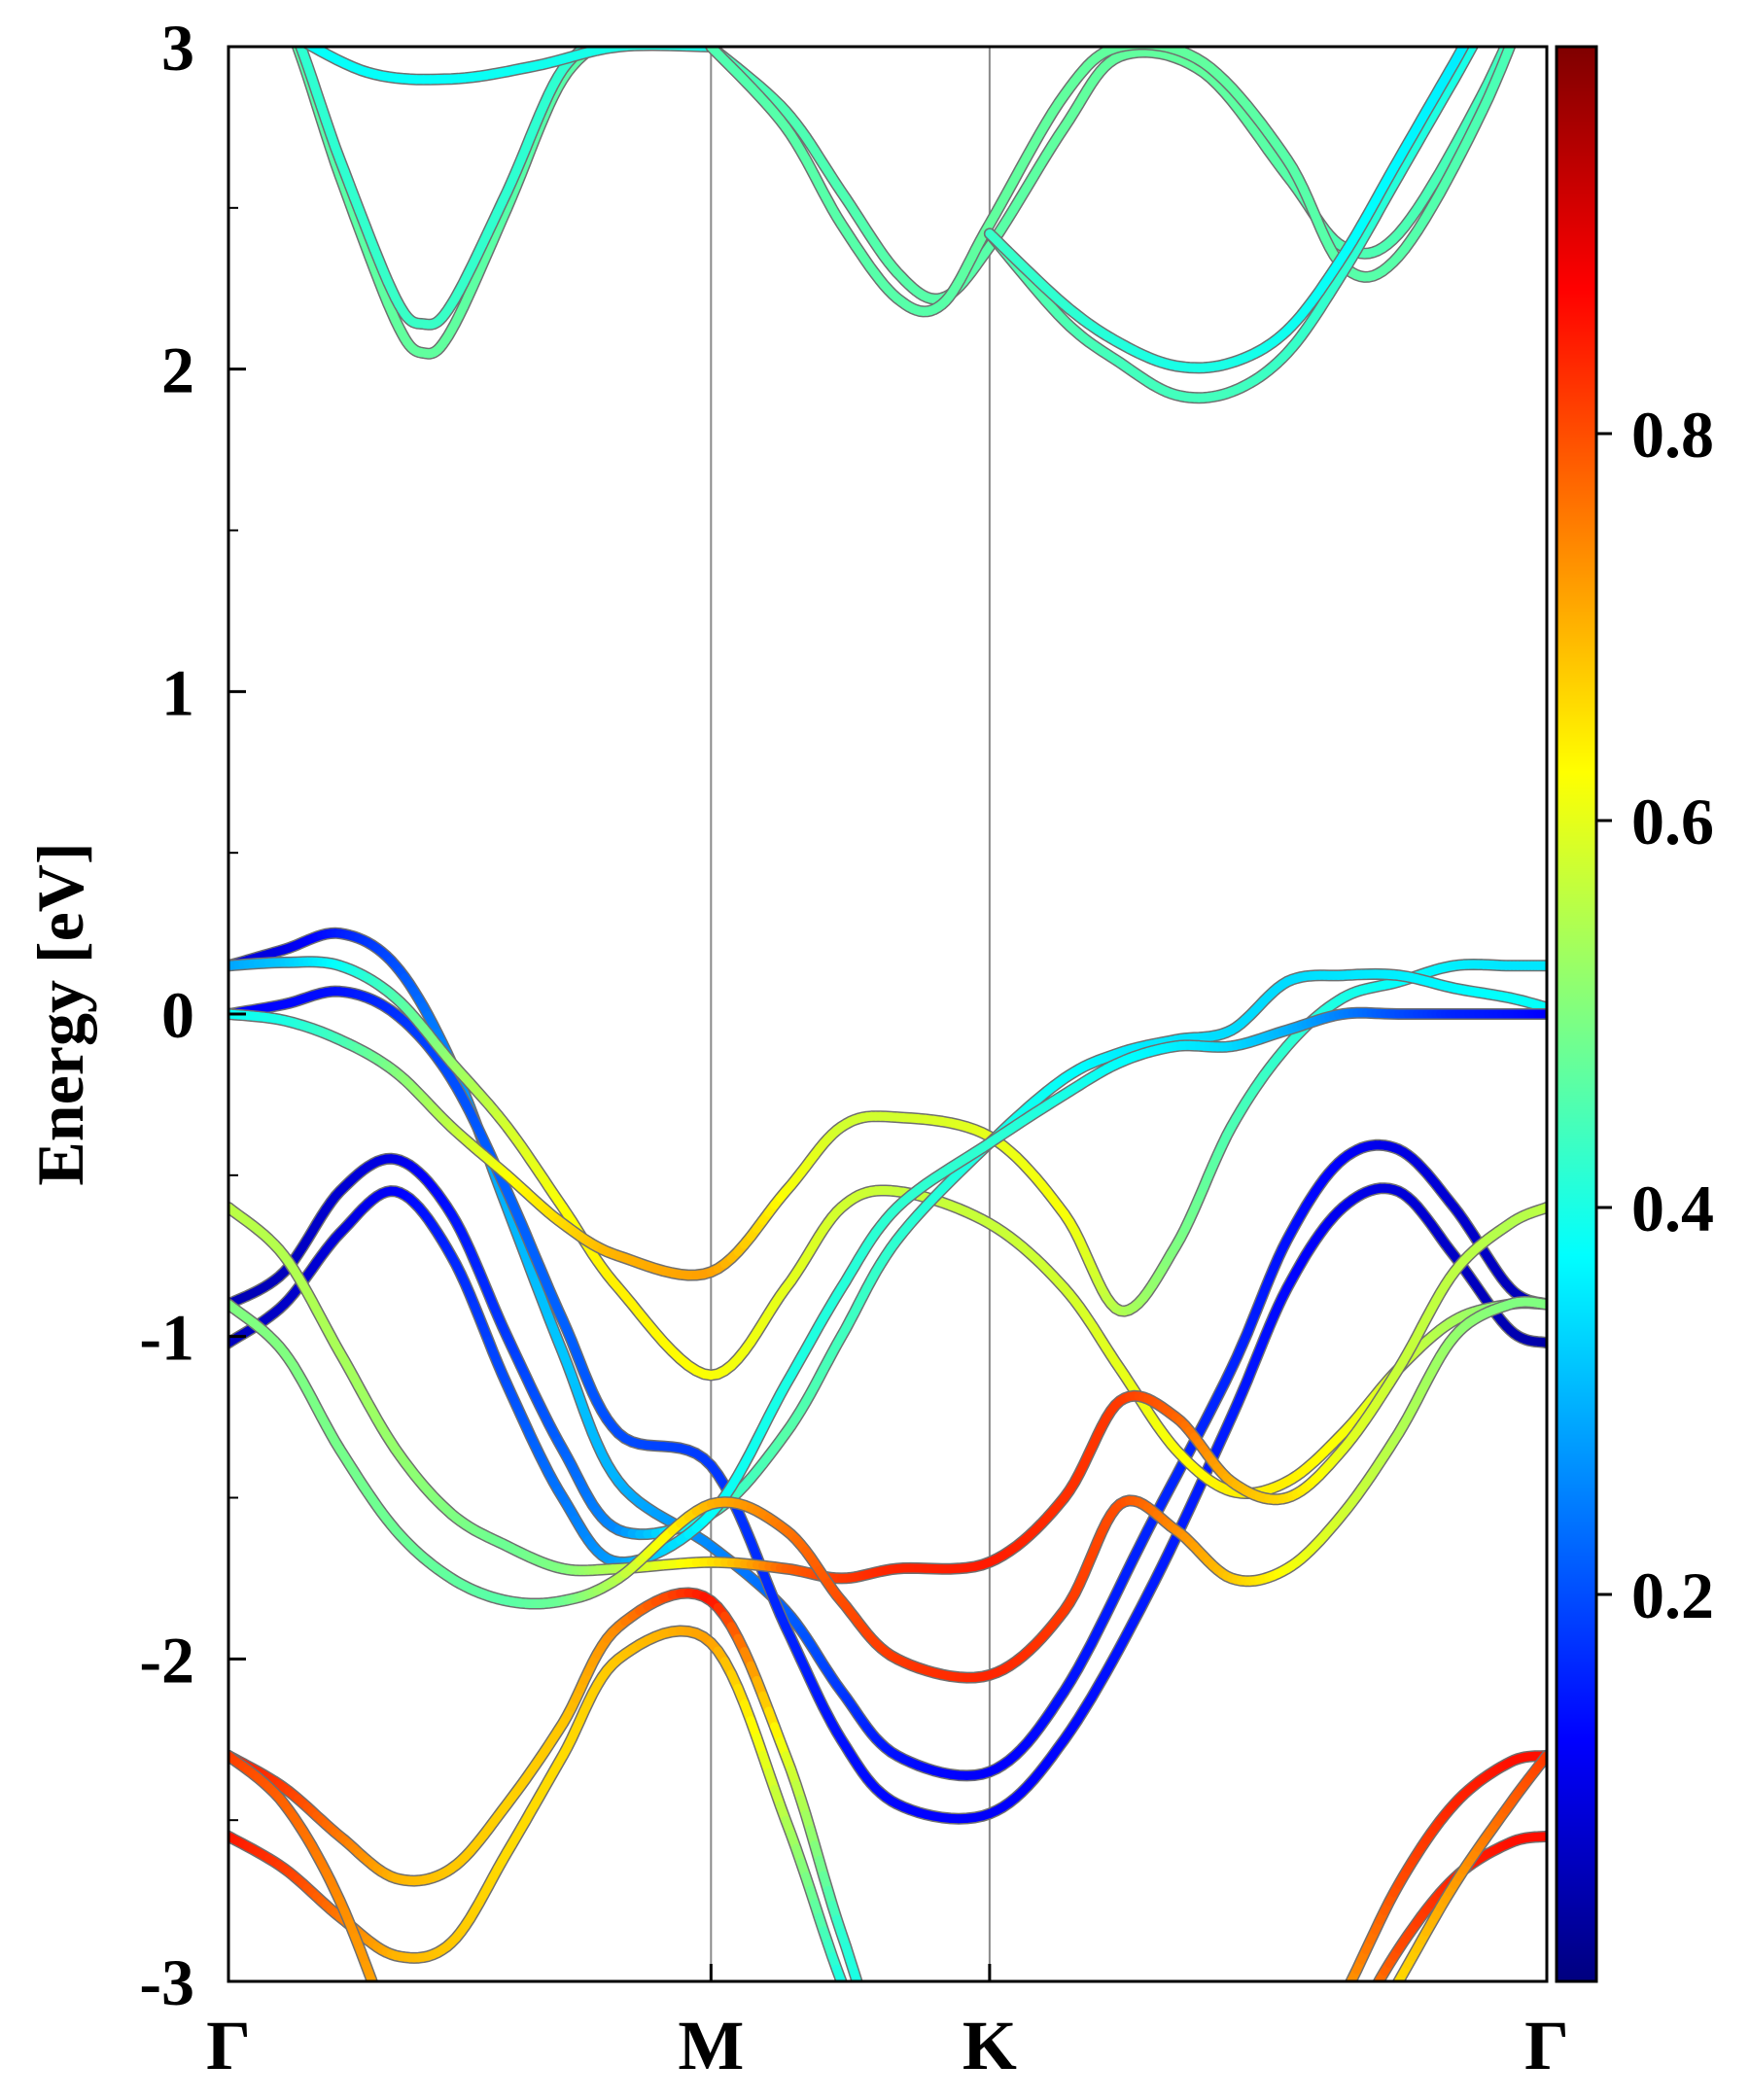 The width and height of the screenshot is (1750, 2100). Describe the element at coordinates (166, 1660) in the screenshot. I see `y-tick-label: -2` at that location.